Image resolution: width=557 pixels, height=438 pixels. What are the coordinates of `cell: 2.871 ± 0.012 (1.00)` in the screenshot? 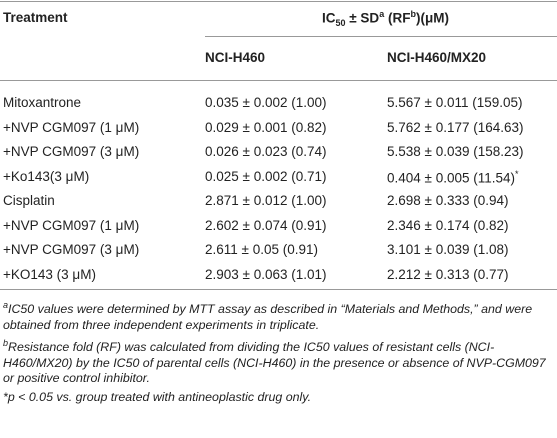 It's located at (266, 200).